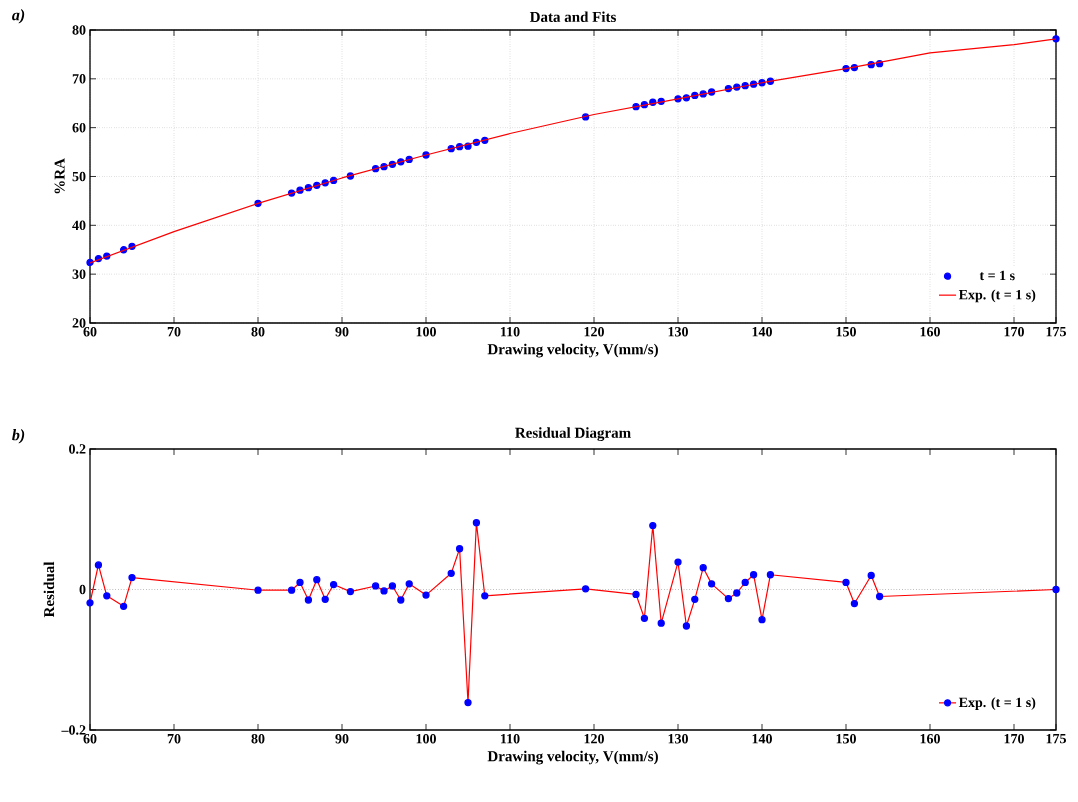 This screenshot has width=1078, height=802. Describe the element at coordinates (572, 16) in the screenshot. I see `chart-title: Data and Fits` at that location.